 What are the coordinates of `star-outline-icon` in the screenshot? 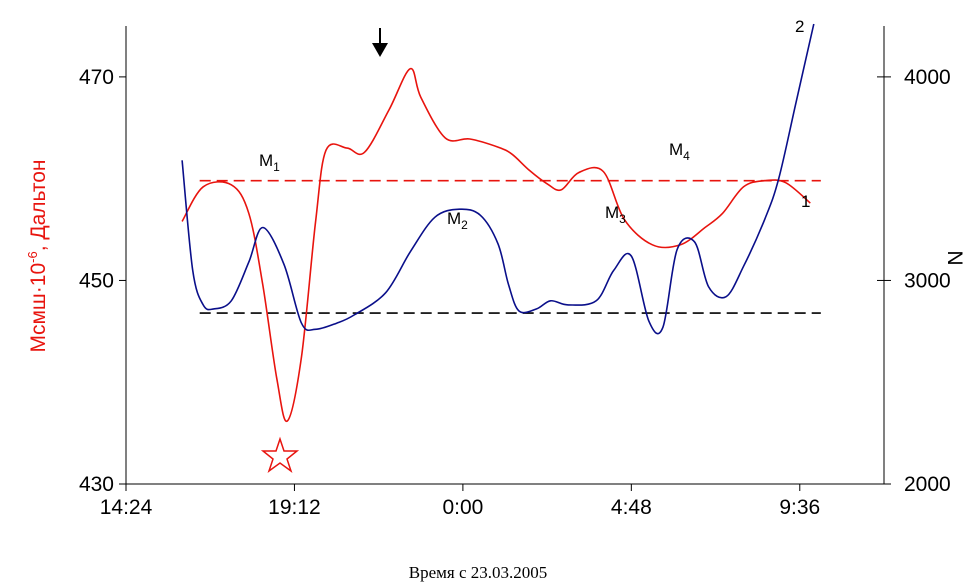 It's located at (280, 454).